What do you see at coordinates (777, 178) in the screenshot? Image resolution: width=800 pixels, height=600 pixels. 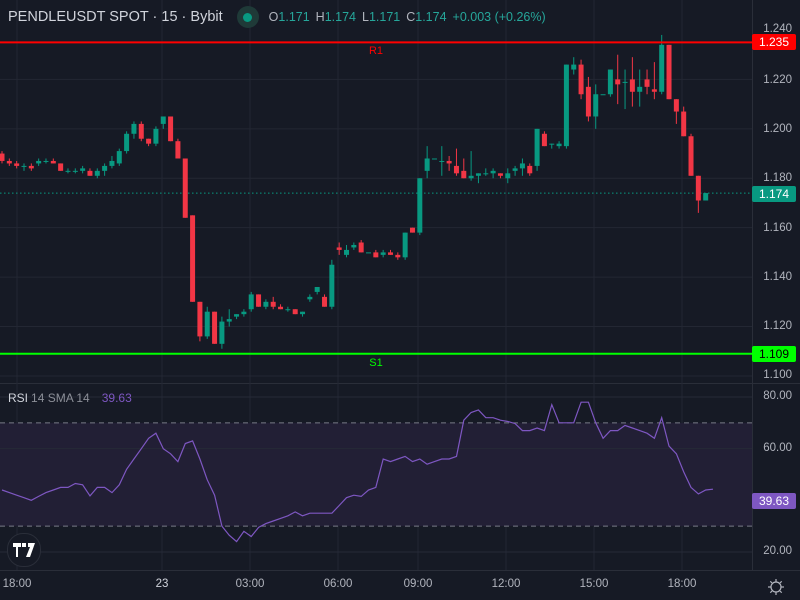 I see `price-tick: 1.180` at bounding box center [777, 178].